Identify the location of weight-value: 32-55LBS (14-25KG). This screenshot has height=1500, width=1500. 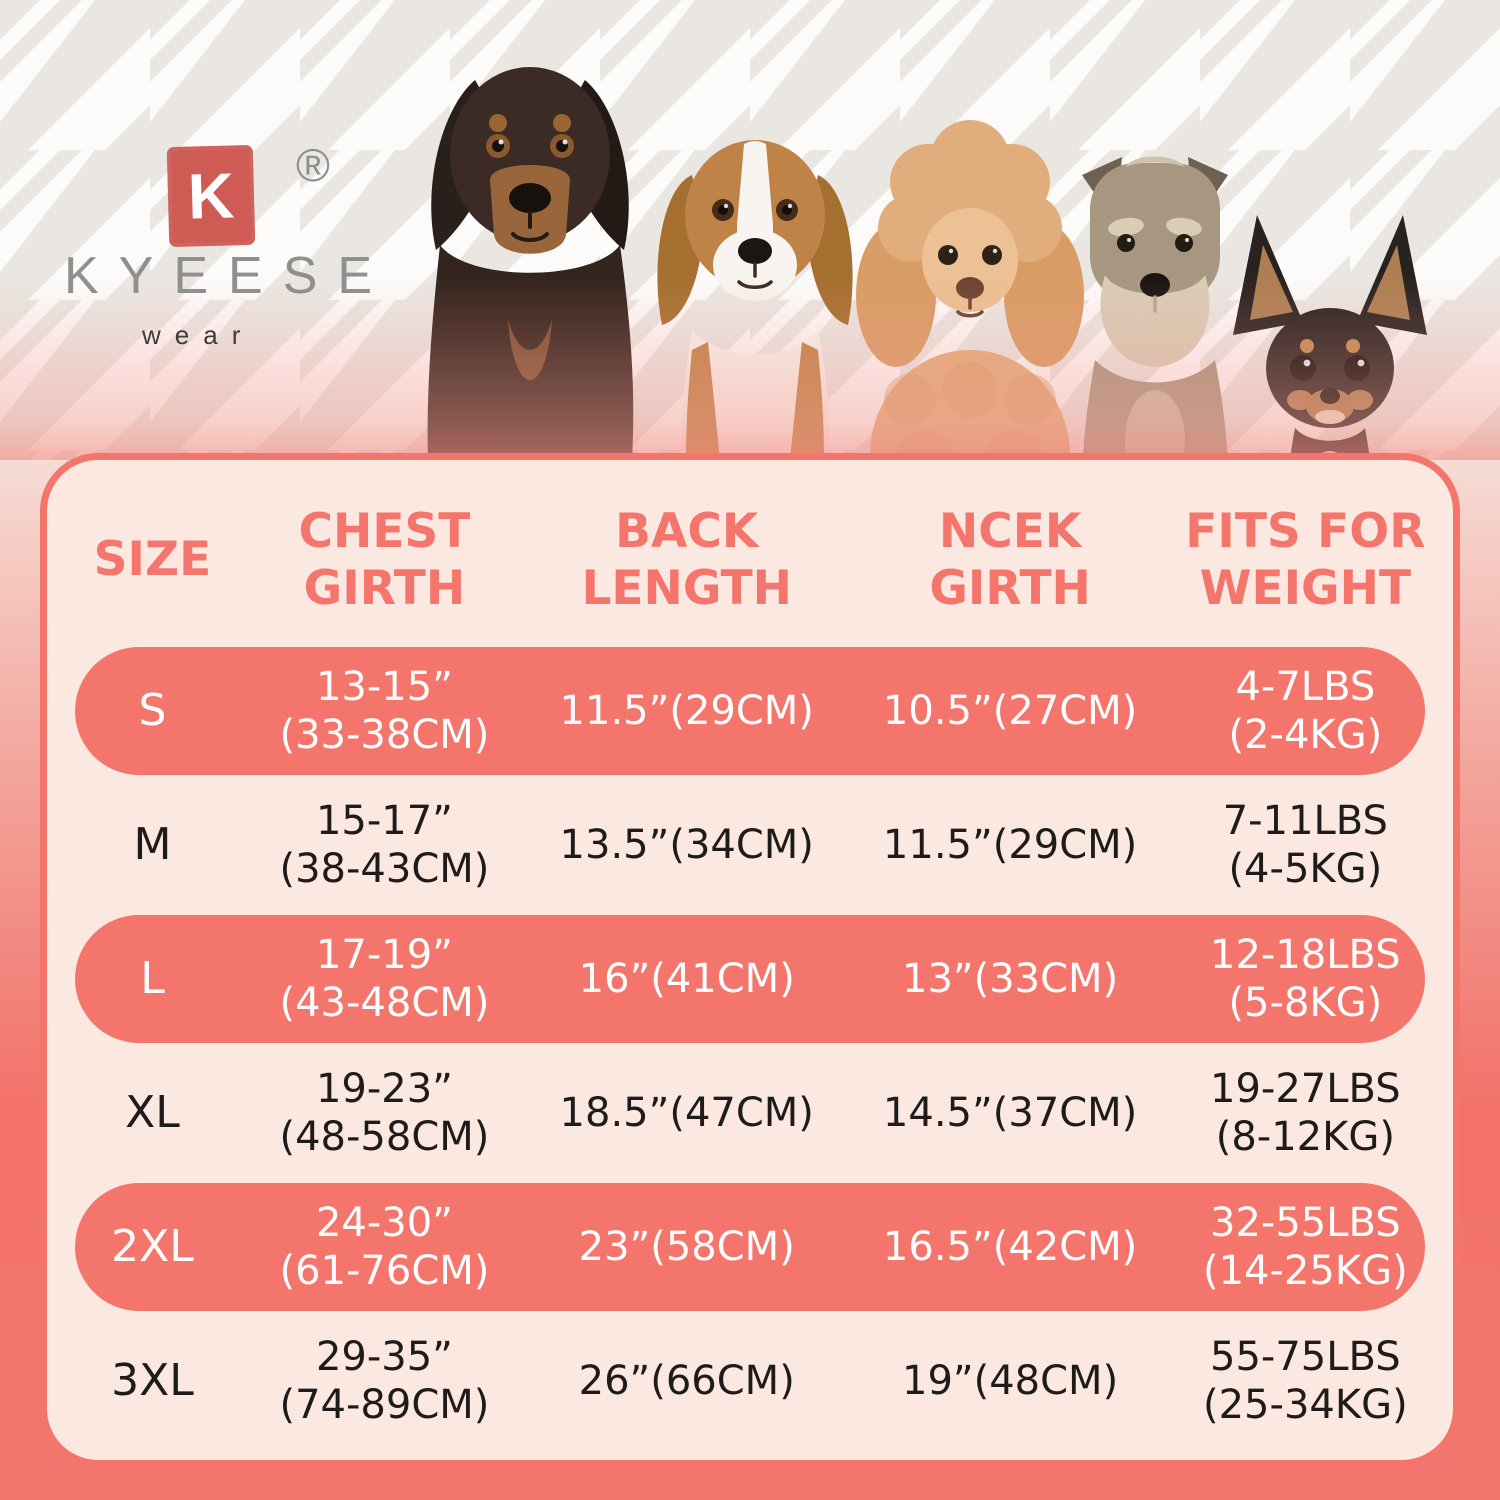
(1305, 1247).